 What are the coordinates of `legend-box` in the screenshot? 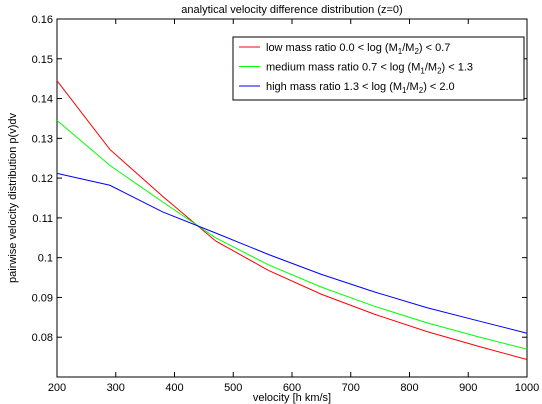 It's located at (378, 68).